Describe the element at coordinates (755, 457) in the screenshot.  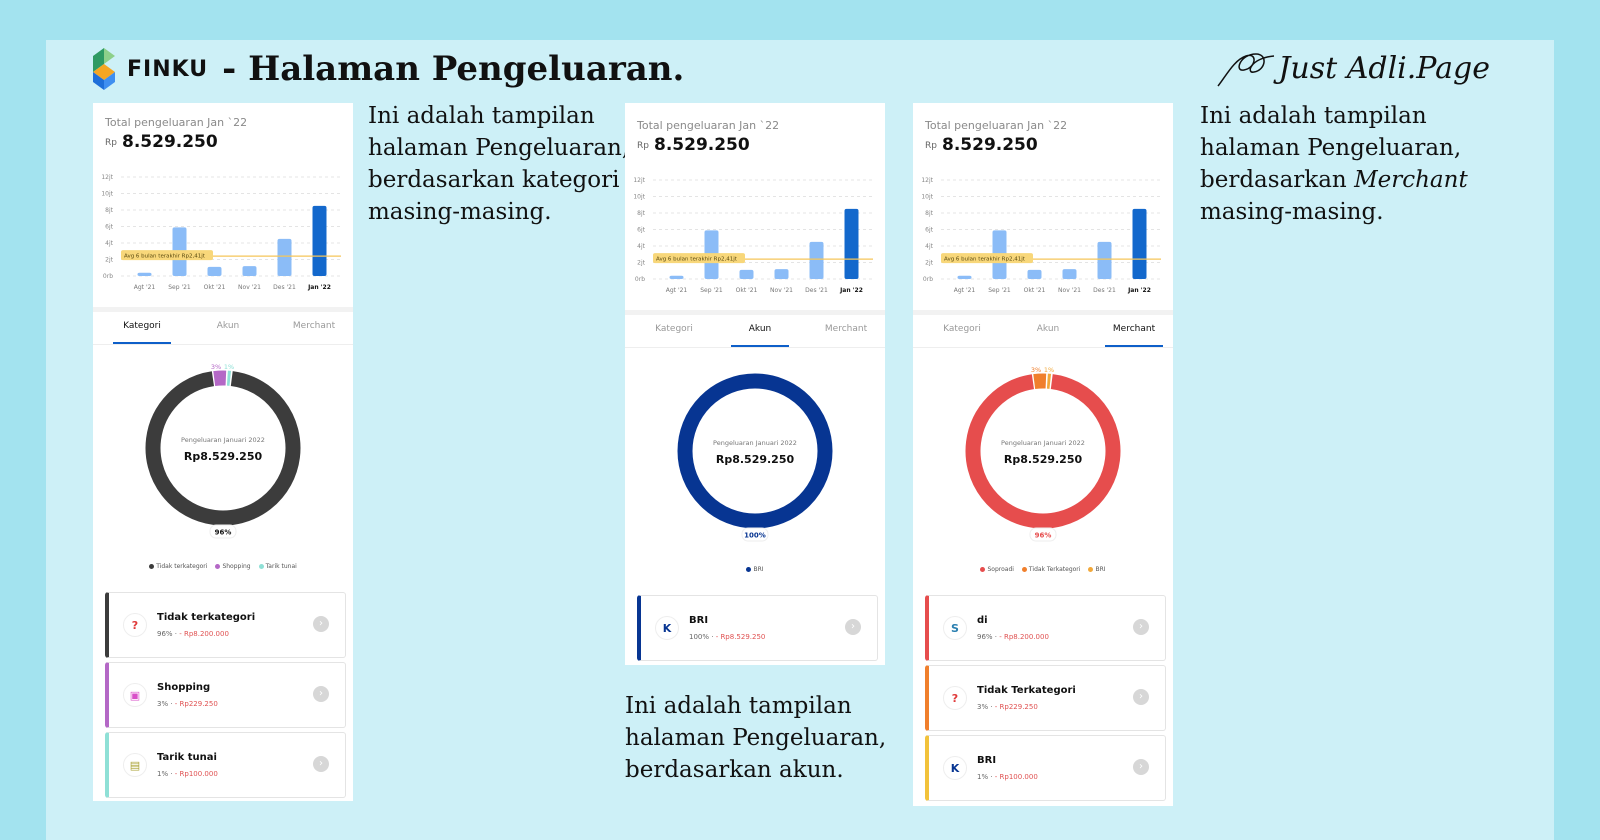
I see `expense-donut-chart: Pengeluaran Januari 2022 Rp8.529.250 100%` at that location.